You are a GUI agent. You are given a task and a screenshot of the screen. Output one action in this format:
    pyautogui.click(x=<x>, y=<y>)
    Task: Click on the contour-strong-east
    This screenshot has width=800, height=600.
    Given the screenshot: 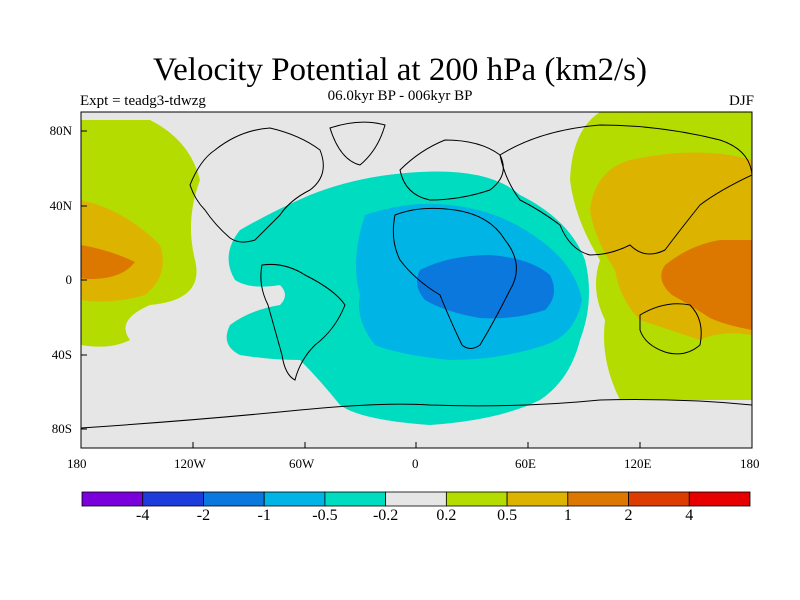 What is the action you would take?
    pyautogui.click(x=706, y=285)
    